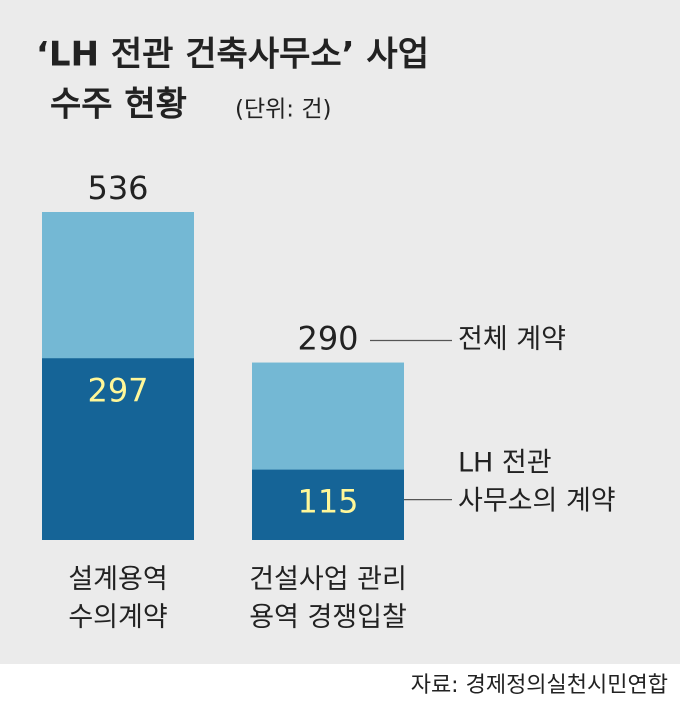 This screenshot has width=680, height=702. Describe the element at coordinates (117, 390) in the screenshot. I see `value-label: 297` at that location.